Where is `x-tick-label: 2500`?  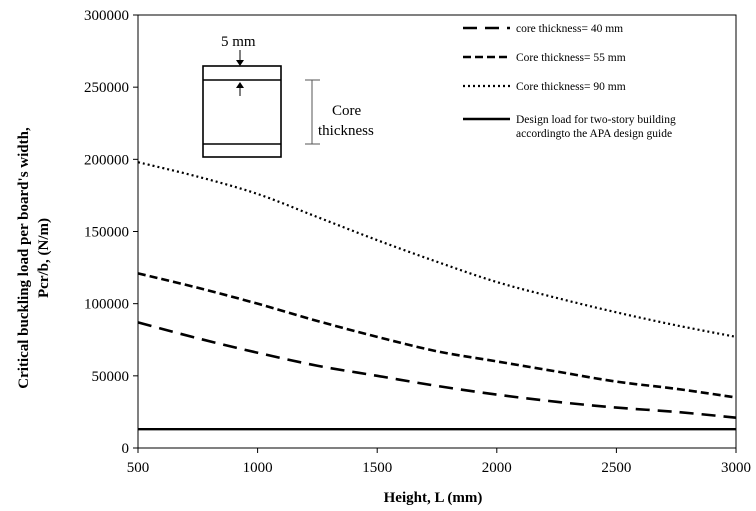 x-tick-label: 2500 is located at coordinates (616, 468).